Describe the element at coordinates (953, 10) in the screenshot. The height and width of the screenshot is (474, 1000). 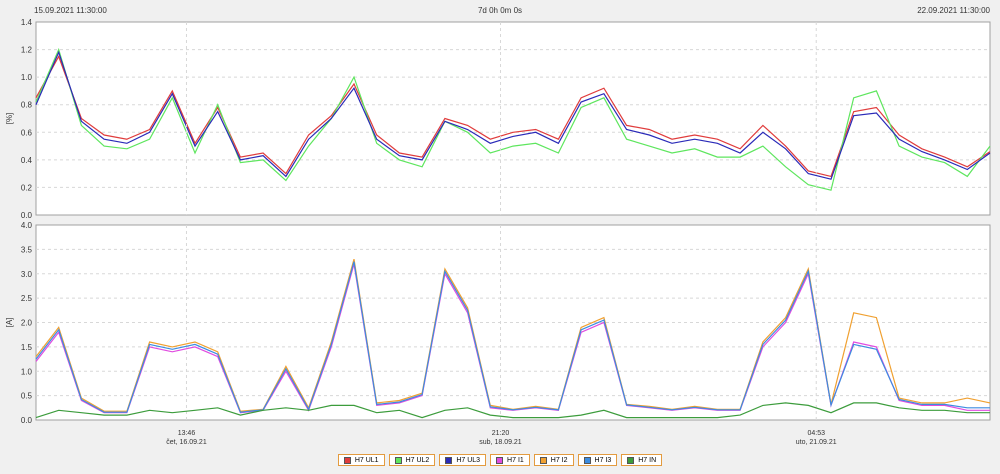
I see `range-end-label: 22.09.2021 11:30:00` at that location.